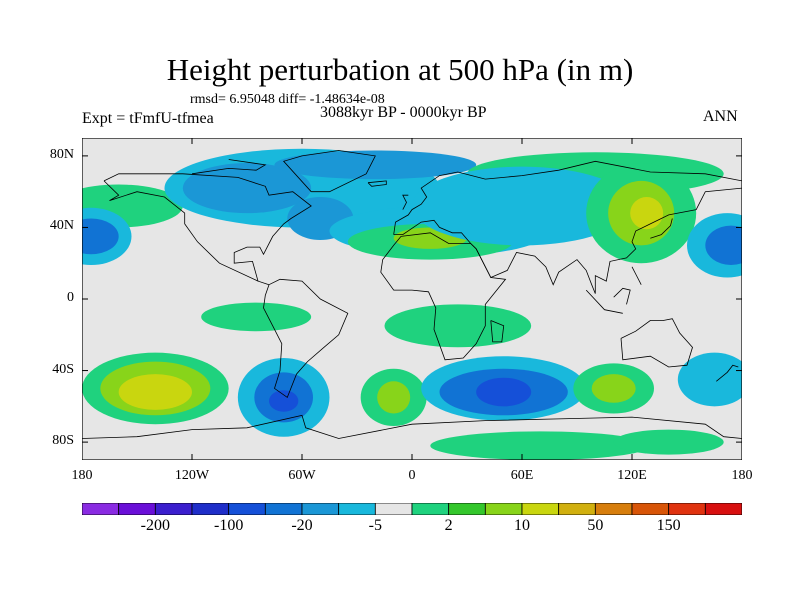  What do you see at coordinates (522, 475) in the screenshot?
I see `lon-label: 60E` at bounding box center [522, 475].